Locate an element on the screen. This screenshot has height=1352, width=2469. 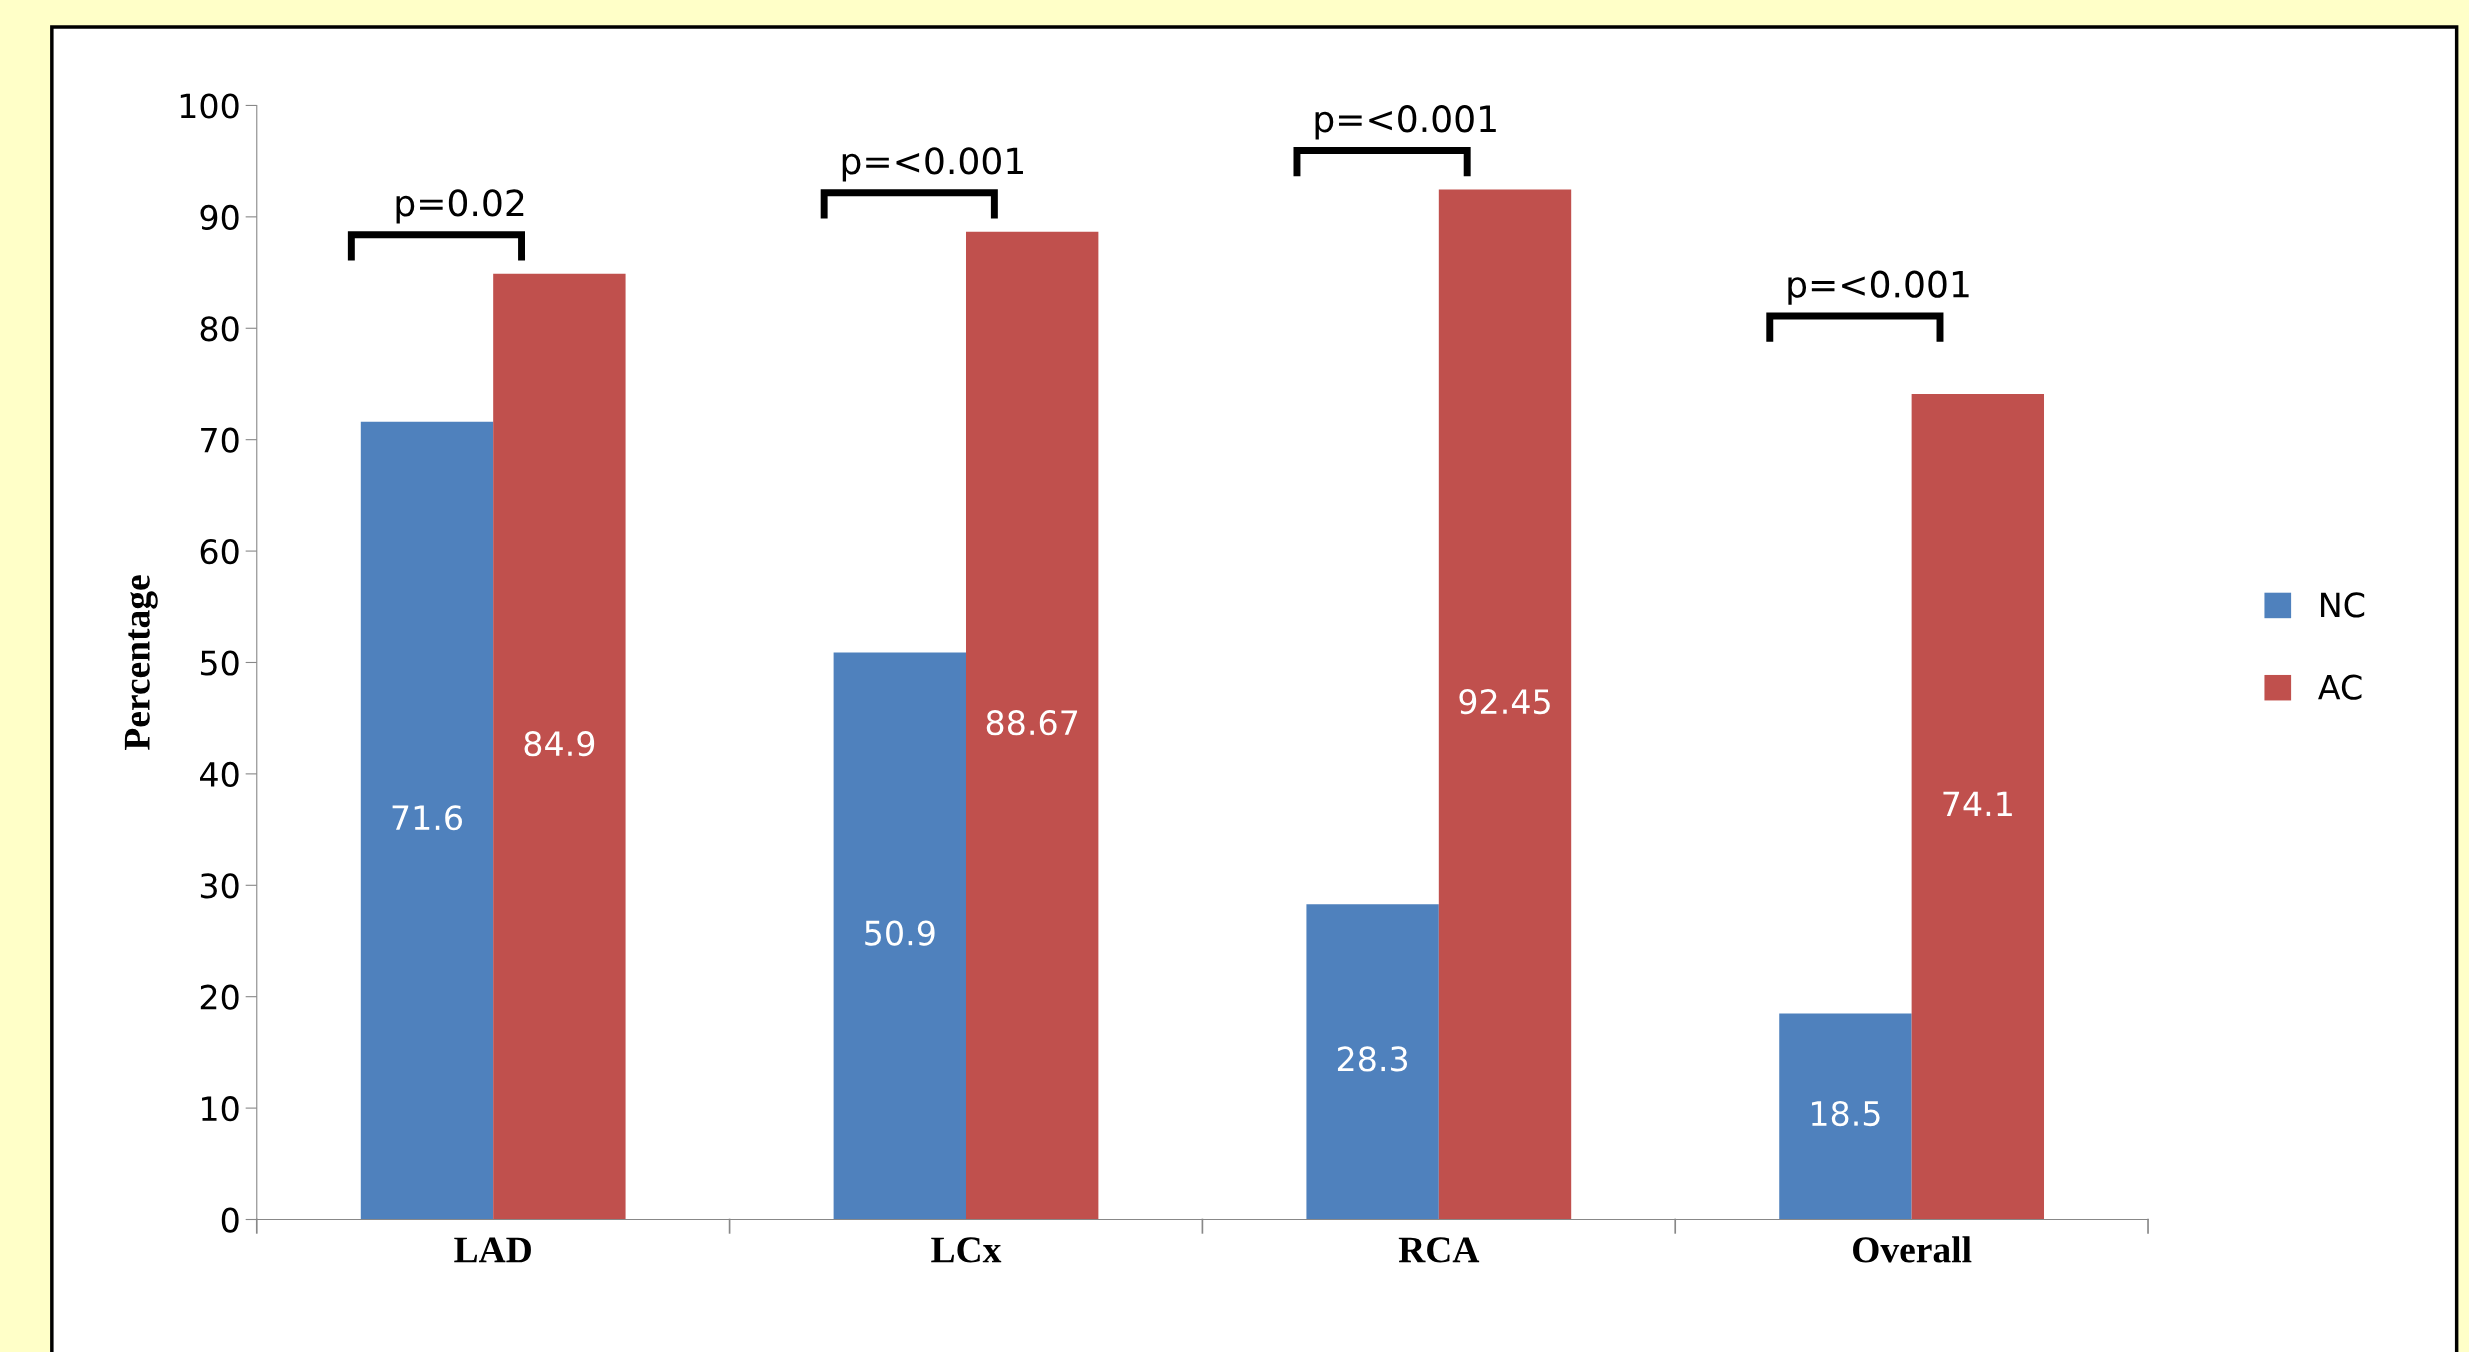
data-label: 84.9 is located at coordinates (559, 744).